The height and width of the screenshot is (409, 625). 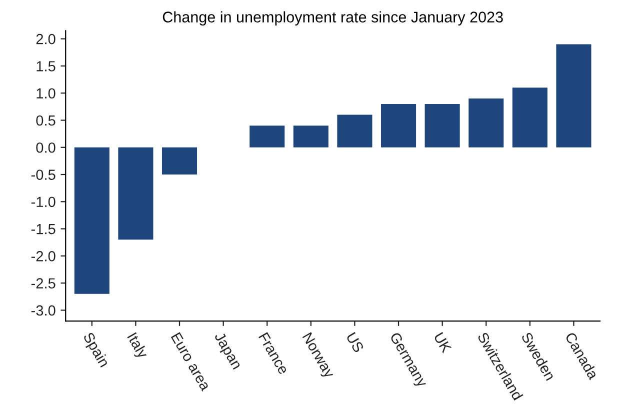 What do you see at coordinates (46, 93) in the screenshot?
I see `y-tick-label: 1.0` at bounding box center [46, 93].